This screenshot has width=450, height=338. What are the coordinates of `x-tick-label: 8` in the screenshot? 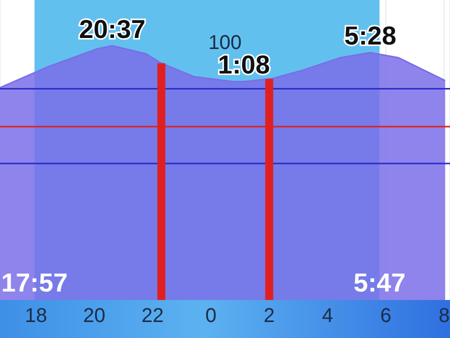 It's located at (444, 316).